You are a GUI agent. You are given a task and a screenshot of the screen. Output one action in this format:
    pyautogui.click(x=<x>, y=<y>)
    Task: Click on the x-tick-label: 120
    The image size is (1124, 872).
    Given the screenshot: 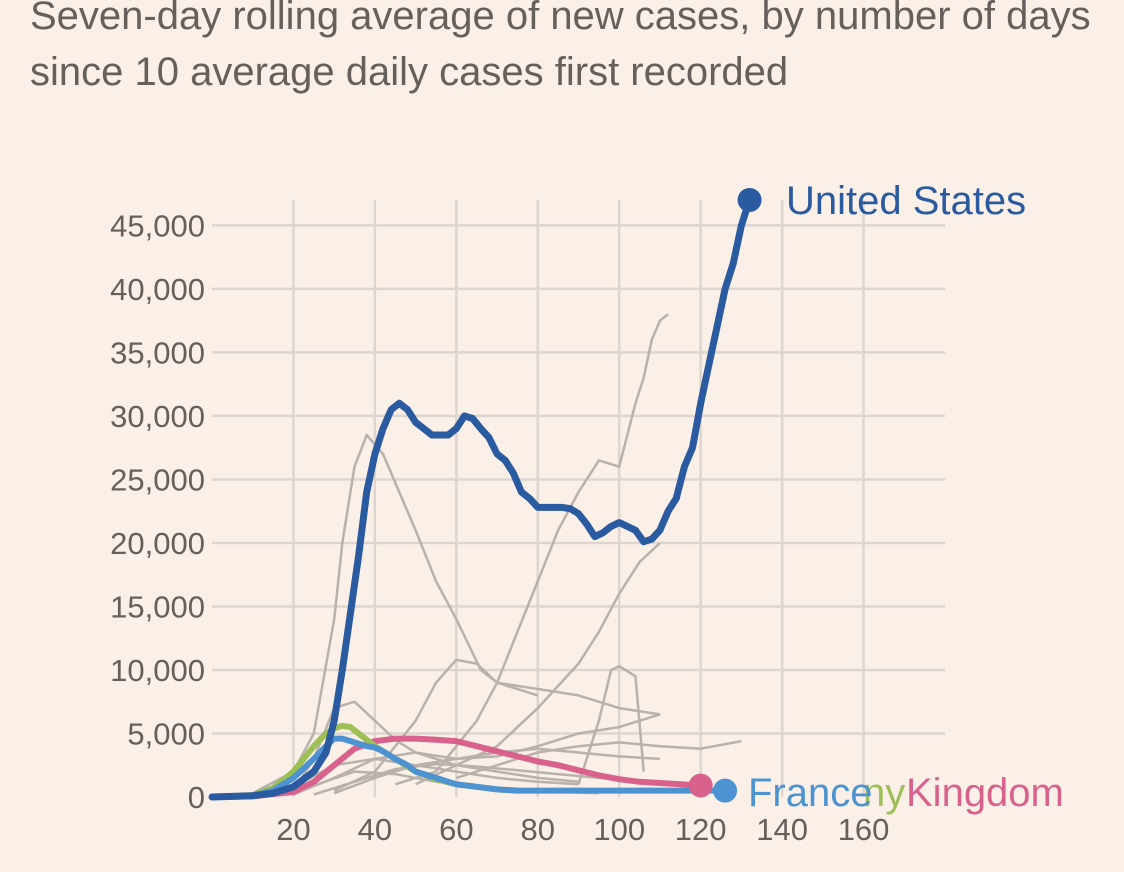 What is the action you would take?
    pyautogui.click(x=701, y=829)
    